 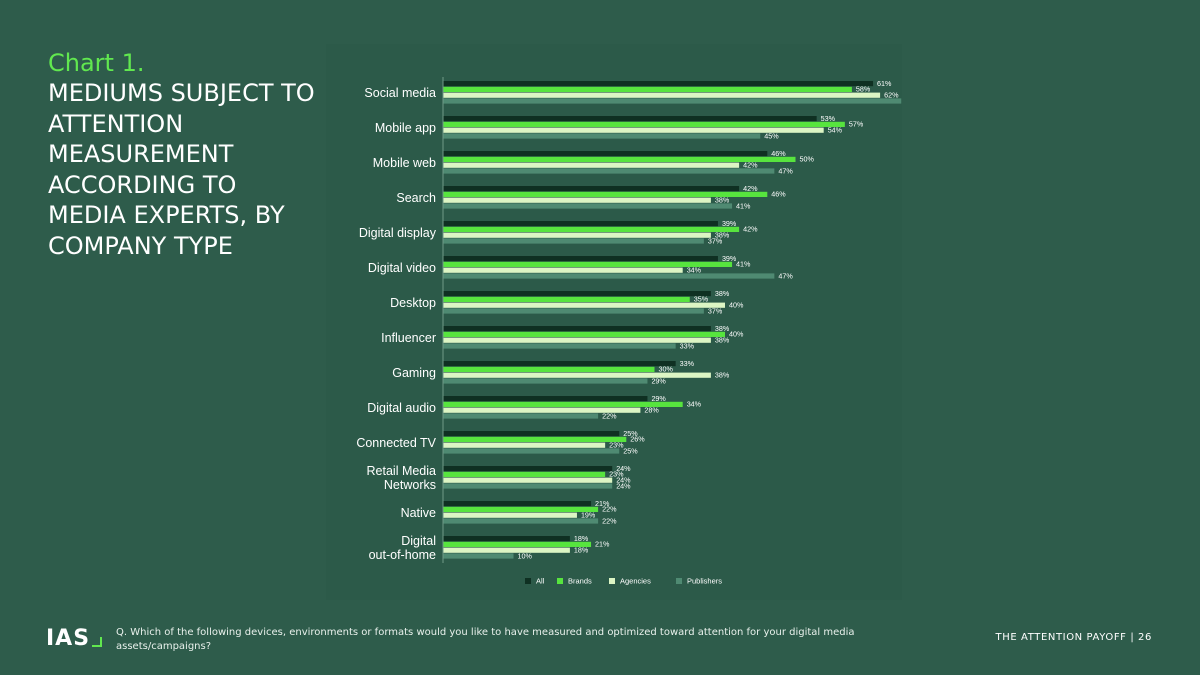 What do you see at coordinates (856, 124) in the screenshot?
I see `data-label: 57%` at bounding box center [856, 124].